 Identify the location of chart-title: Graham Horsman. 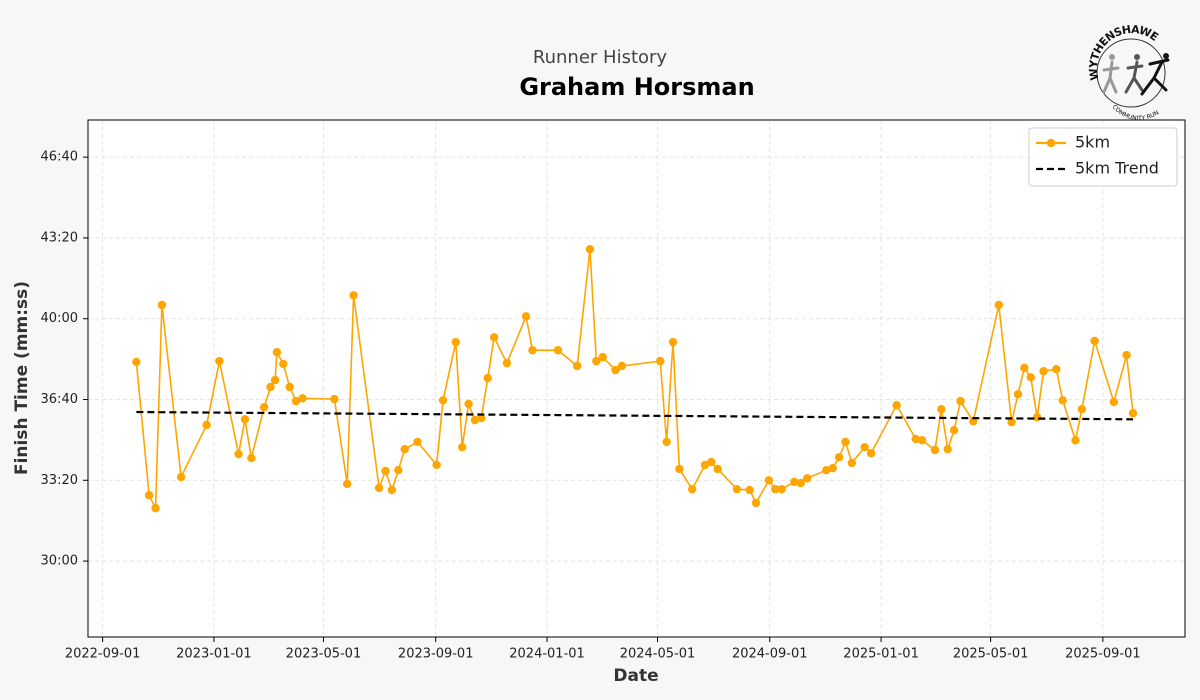
(636, 87).